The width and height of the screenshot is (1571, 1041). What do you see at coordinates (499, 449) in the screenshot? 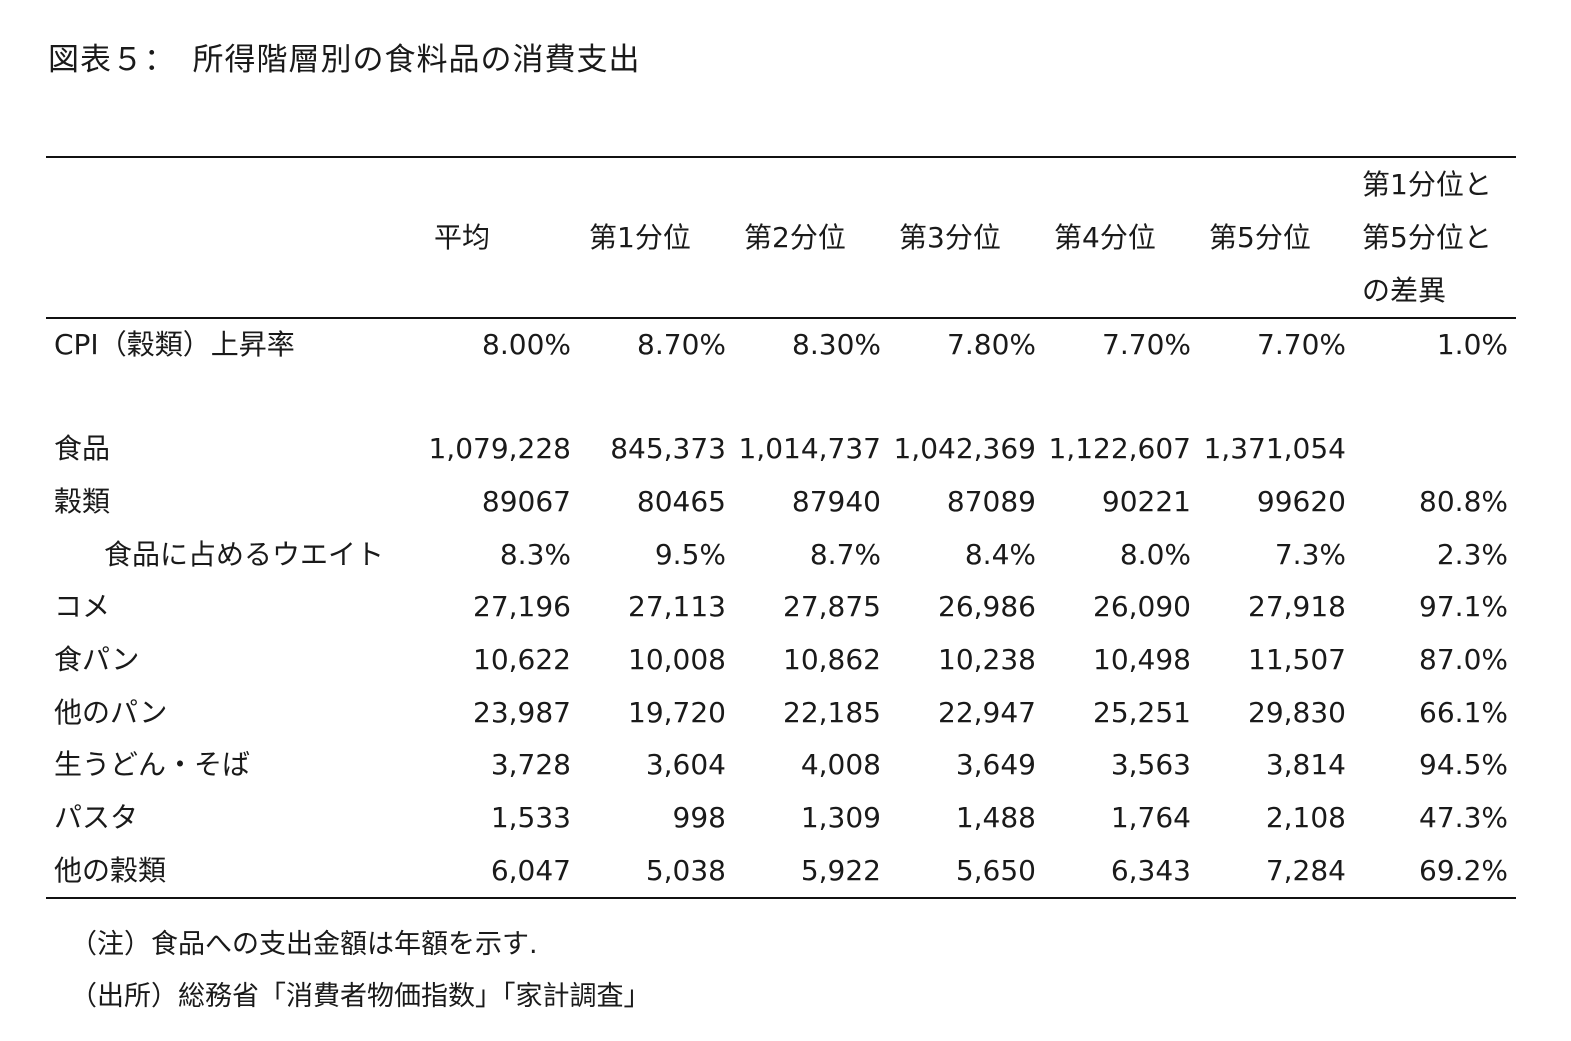
I see `cell-value: 1,079,228` at bounding box center [499, 449].